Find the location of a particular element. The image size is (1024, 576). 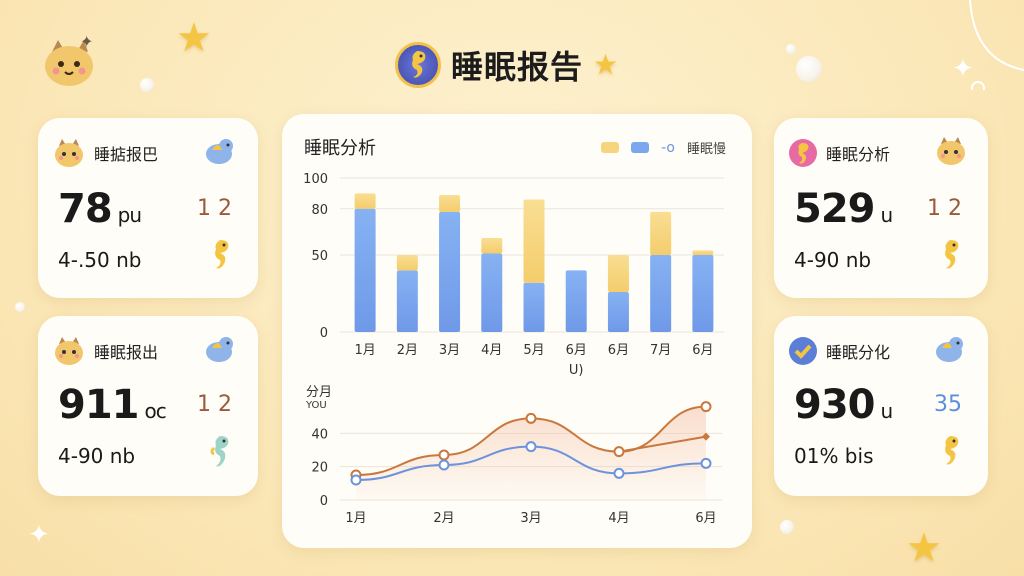

y-axis-label: 分月 is located at coordinates (319, 392).